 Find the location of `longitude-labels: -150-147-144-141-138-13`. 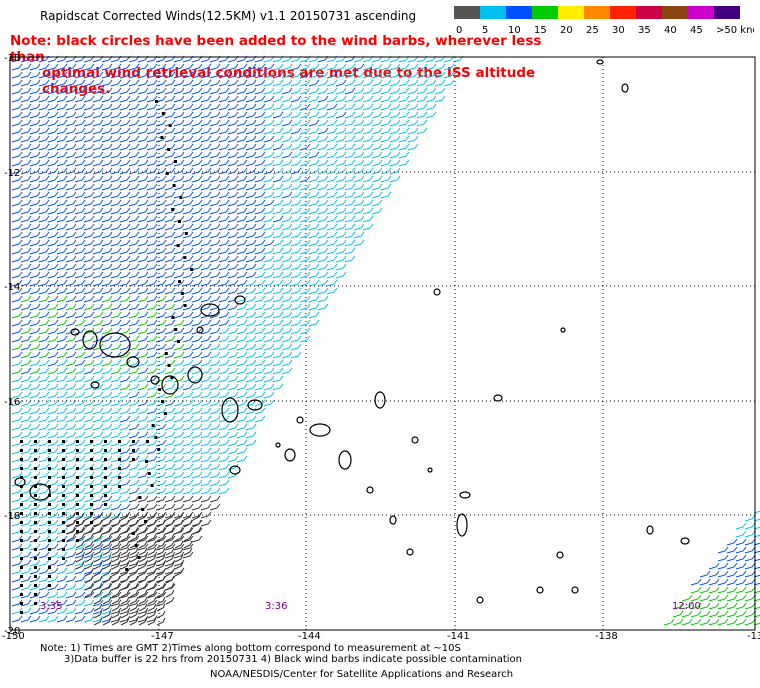

longitude-labels: -150-147-144-141-138-13 is located at coordinates (381, 635).